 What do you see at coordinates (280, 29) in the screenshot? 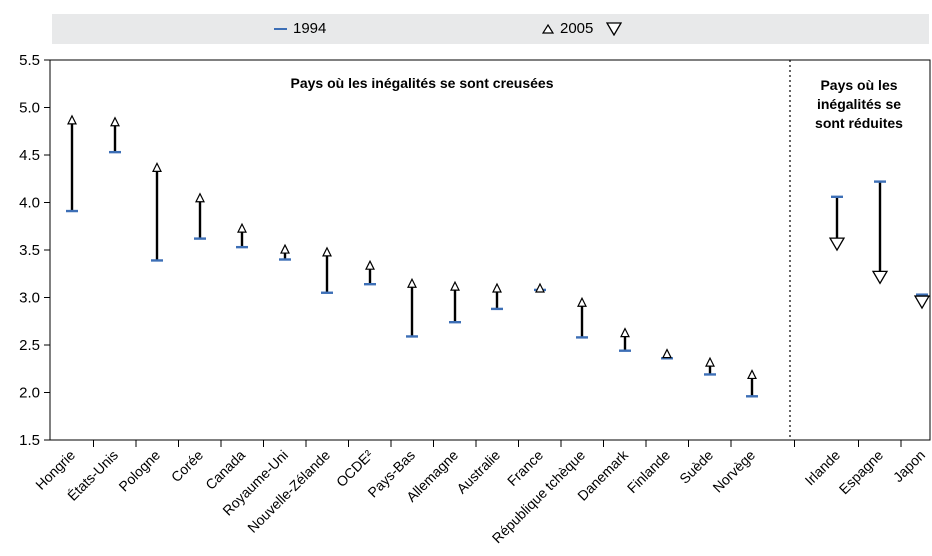
I see `dash-marker-icon` at bounding box center [280, 29].